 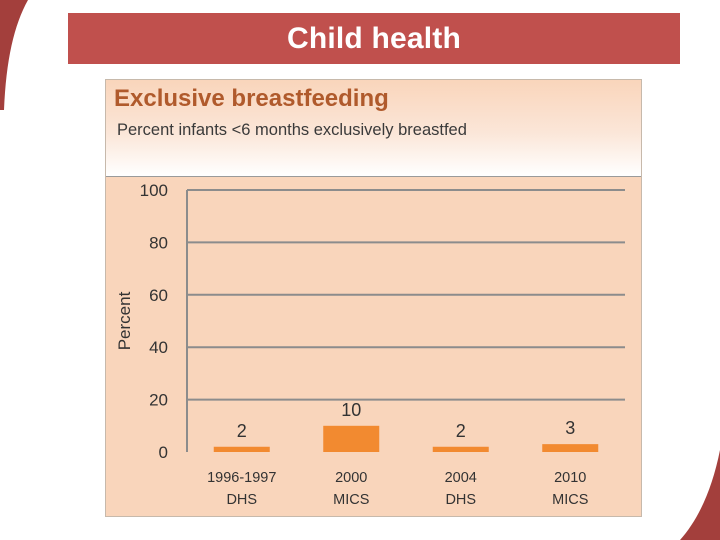 What do you see at coordinates (351, 478) in the screenshot?
I see `x-category-label-1-0: 2000` at bounding box center [351, 478].